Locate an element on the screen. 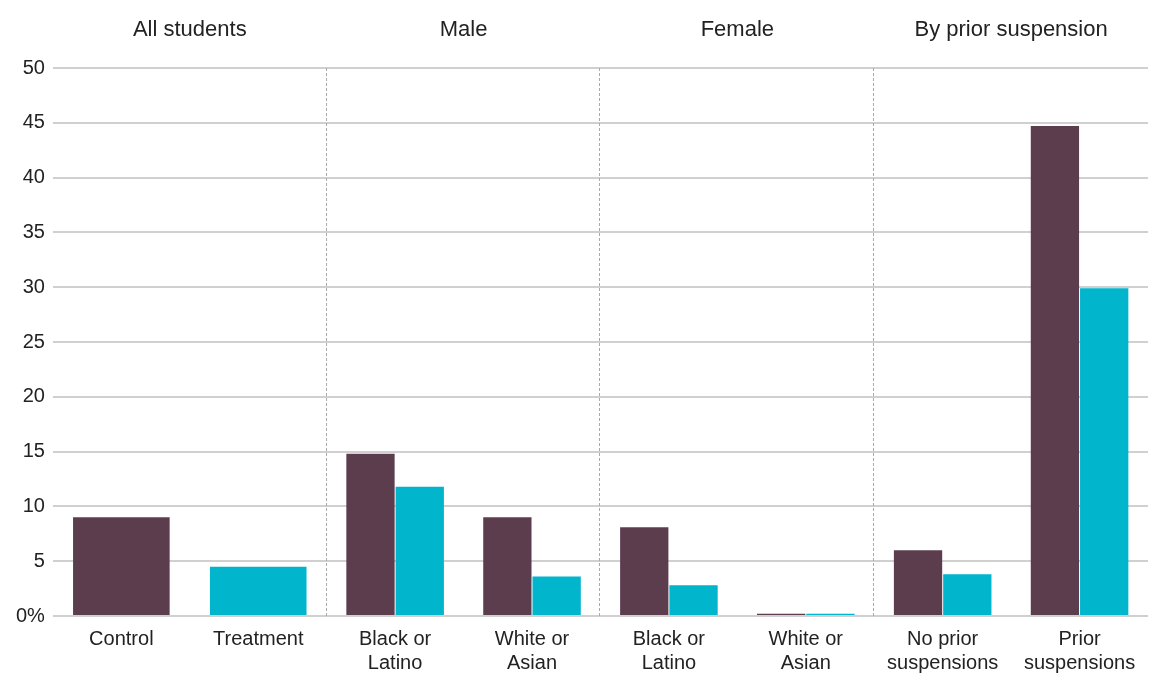 The image size is (1168, 688). y-tick-label: 25 is located at coordinates (33, 340).